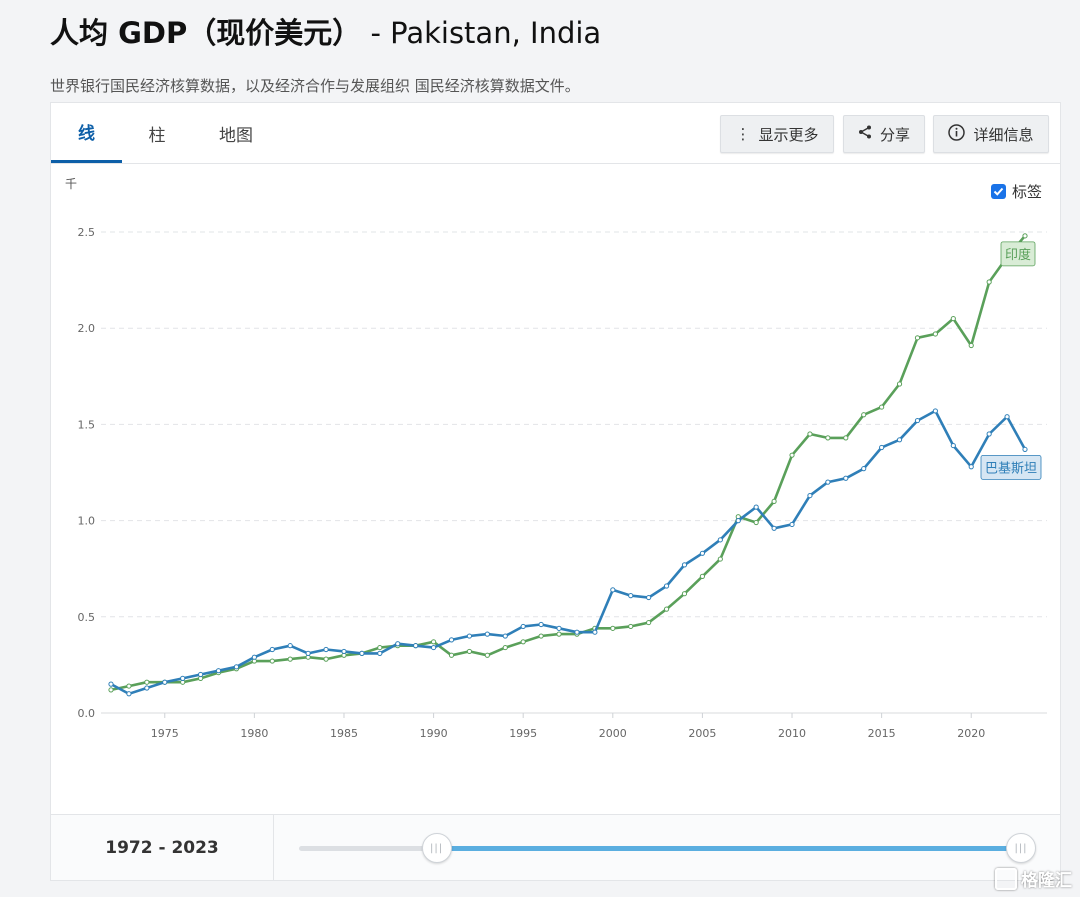 Image resolution: width=1080 pixels, height=897 pixels. Describe the element at coordinates (743, 134) in the screenshot. I see `vertical-dots-icon: ⋮` at that location.